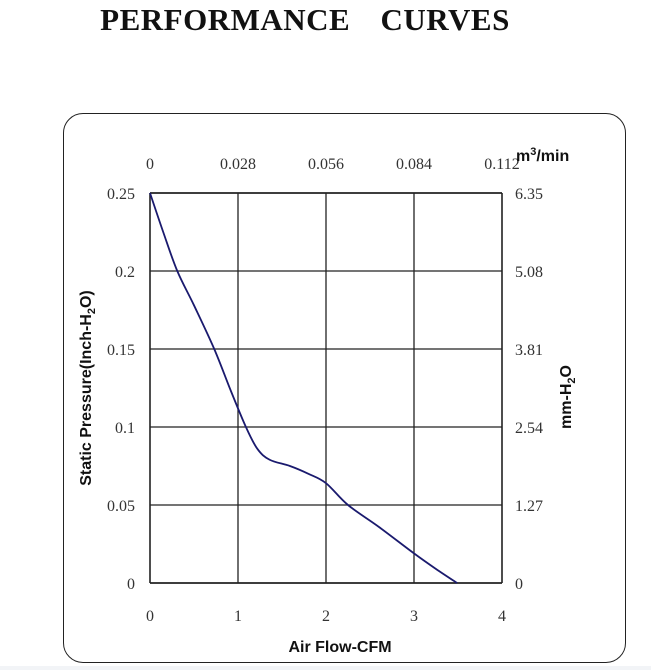  What do you see at coordinates (150, 616) in the screenshot?
I see `x-tick-label: 0` at bounding box center [150, 616].